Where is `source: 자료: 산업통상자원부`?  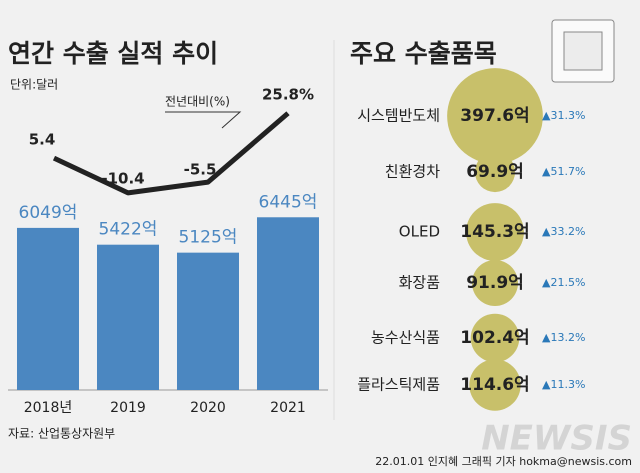
source: 자료: 산업통상자원부 is located at coordinates (61, 434).